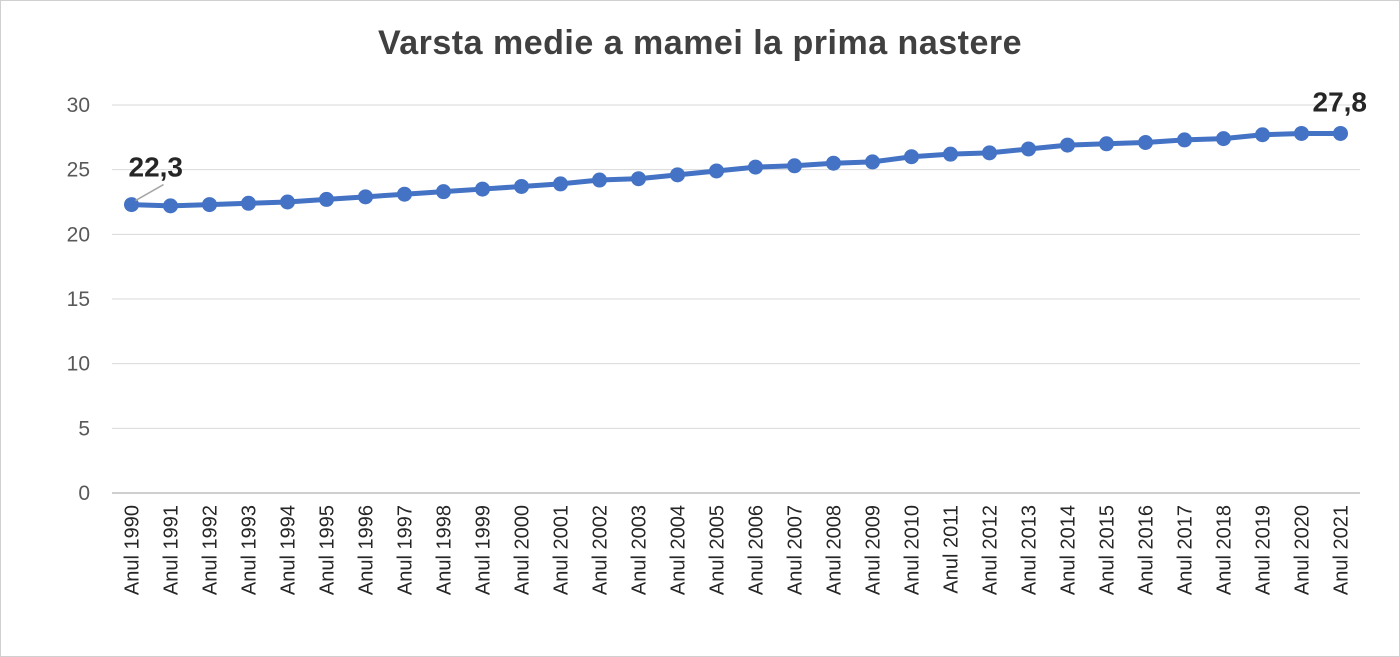  What do you see at coordinates (1340, 101) in the screenshot?
I see `data-label: 27,8` at bounding box center [1340, 101].